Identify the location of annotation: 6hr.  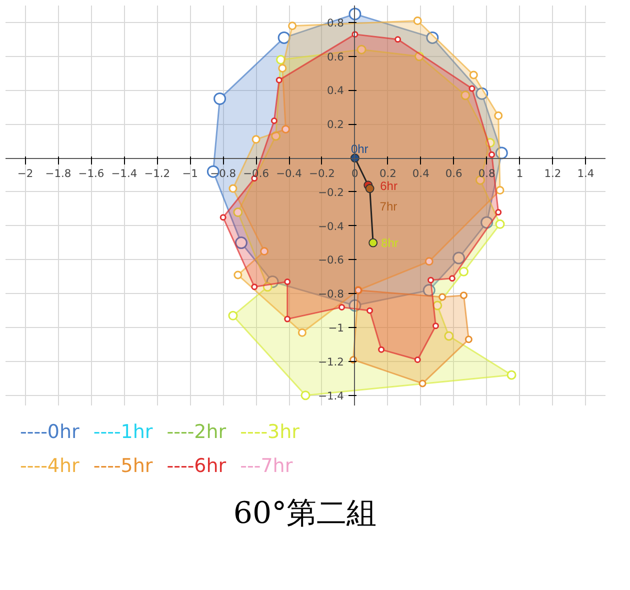
(389, 186).